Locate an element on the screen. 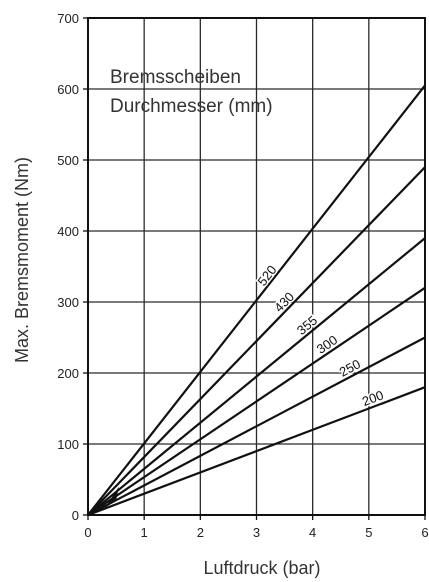 The height and width of the screenshot is (582, 429). y-tick-label: 400 is located at coordinates (68, 231).